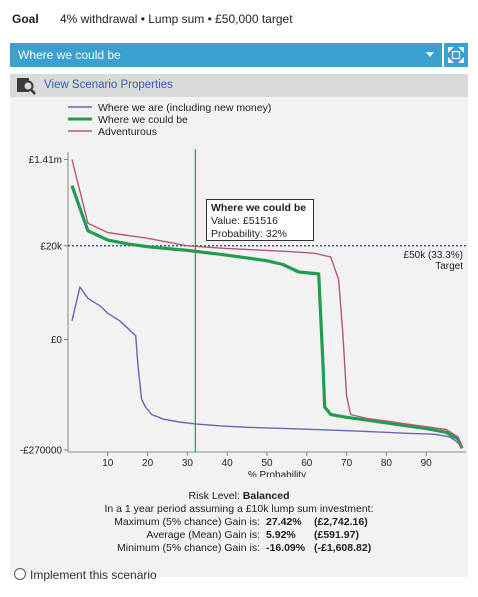  Describe the element at coordinates (26, 86) in the screenshot. I see `magnifier-icon` at that location.